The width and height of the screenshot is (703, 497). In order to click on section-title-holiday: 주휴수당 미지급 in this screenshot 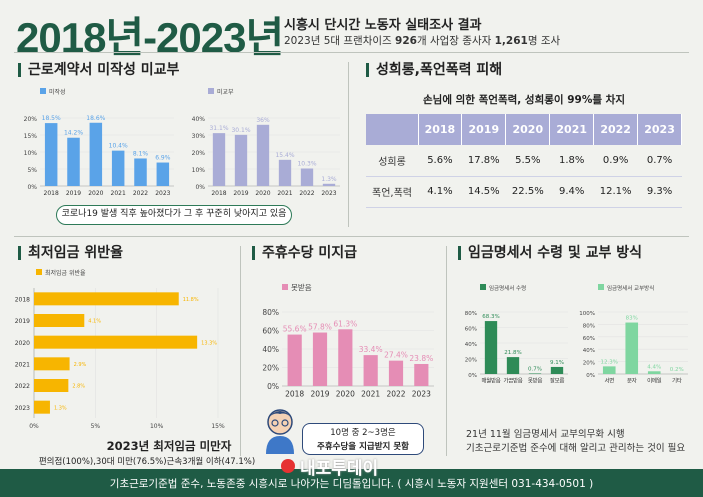, I will do `click(304, 253)`.